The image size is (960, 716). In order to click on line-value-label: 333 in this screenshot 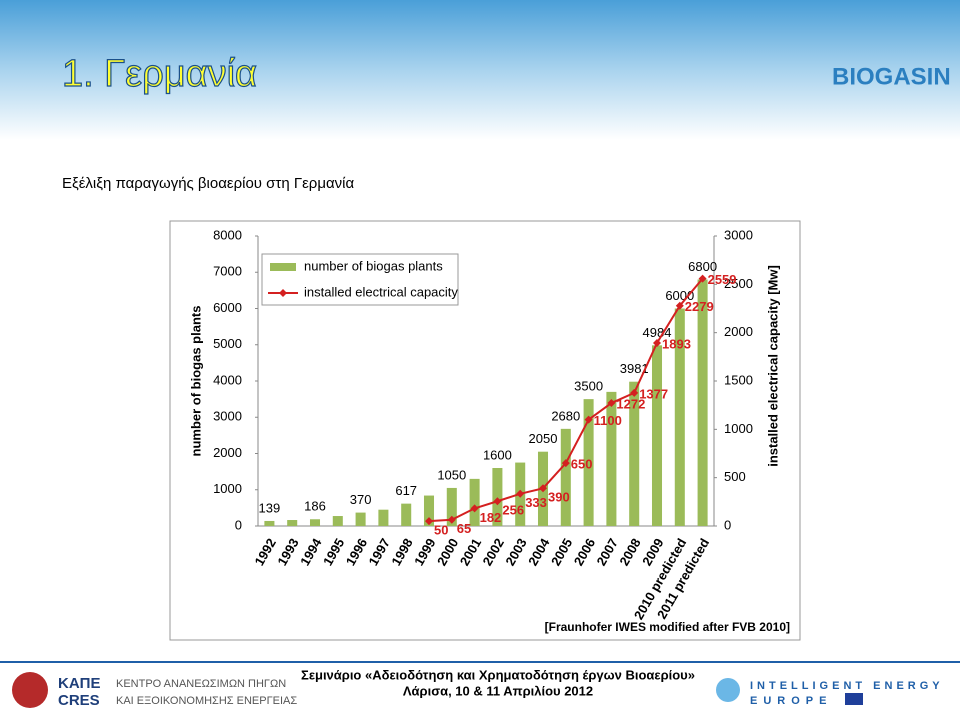, I will do `click(536, 502)`.